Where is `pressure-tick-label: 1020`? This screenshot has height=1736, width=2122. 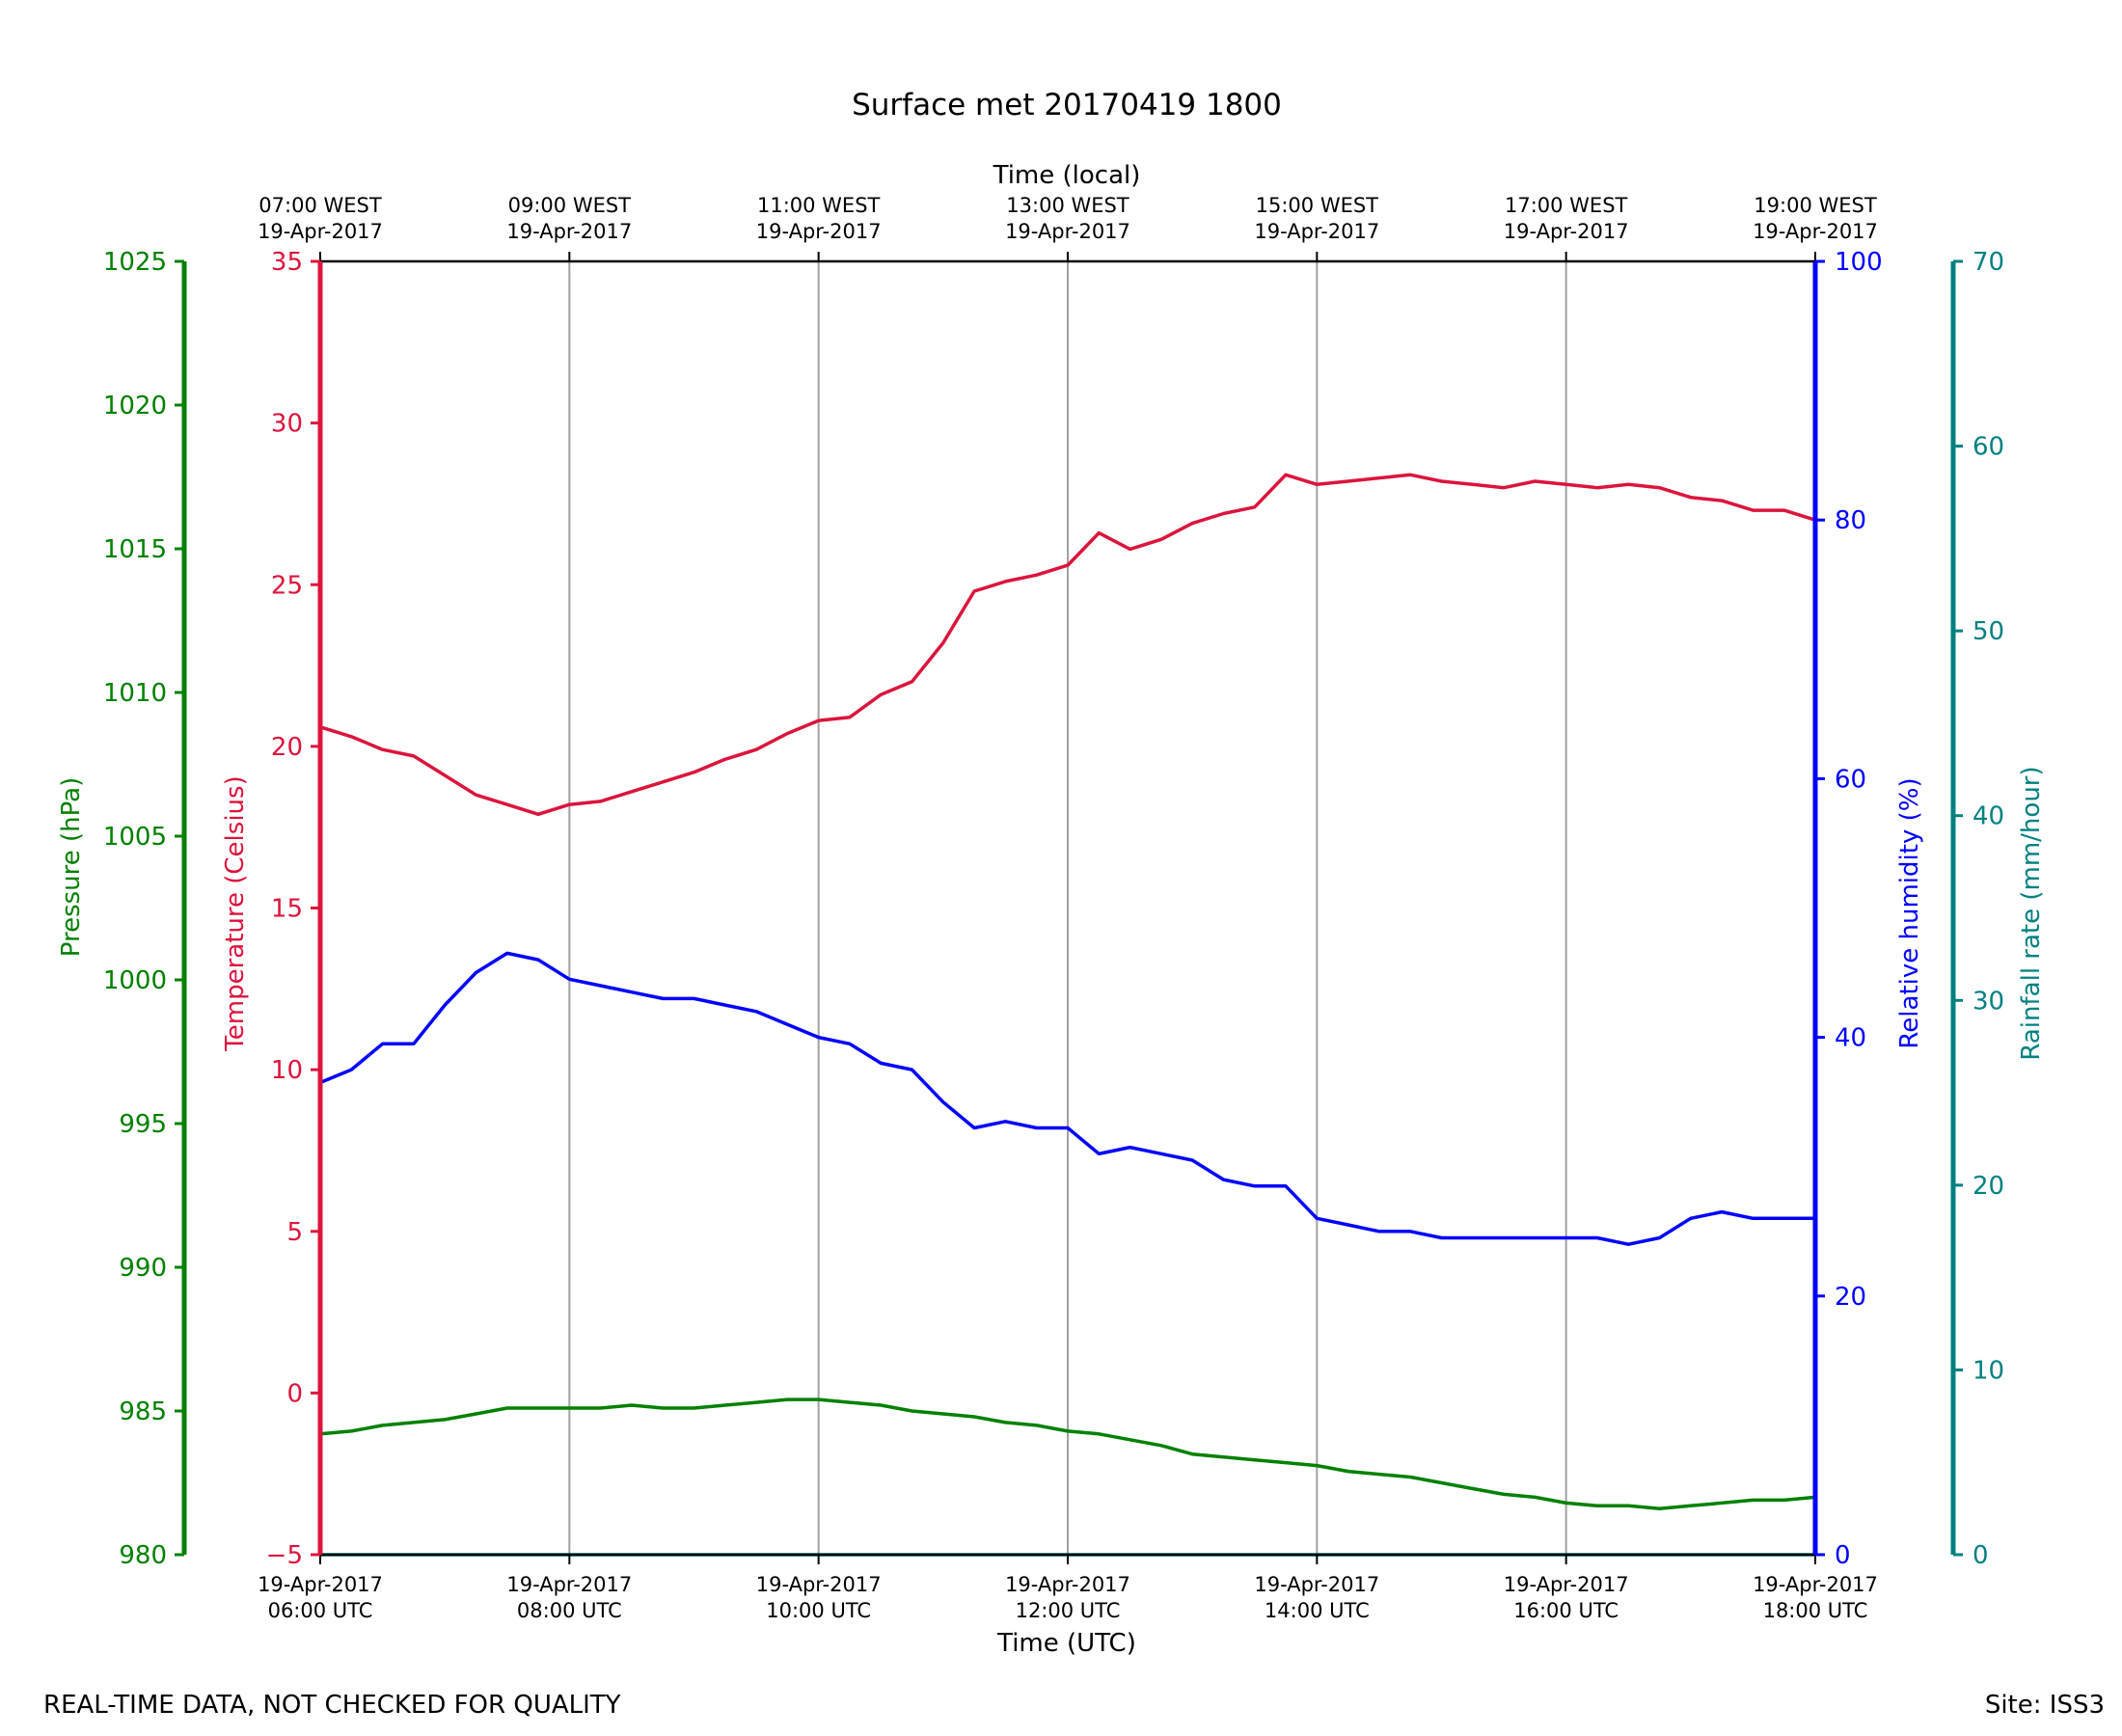 pressure-tick-label: 1020 is located at coordinates (135, 406).